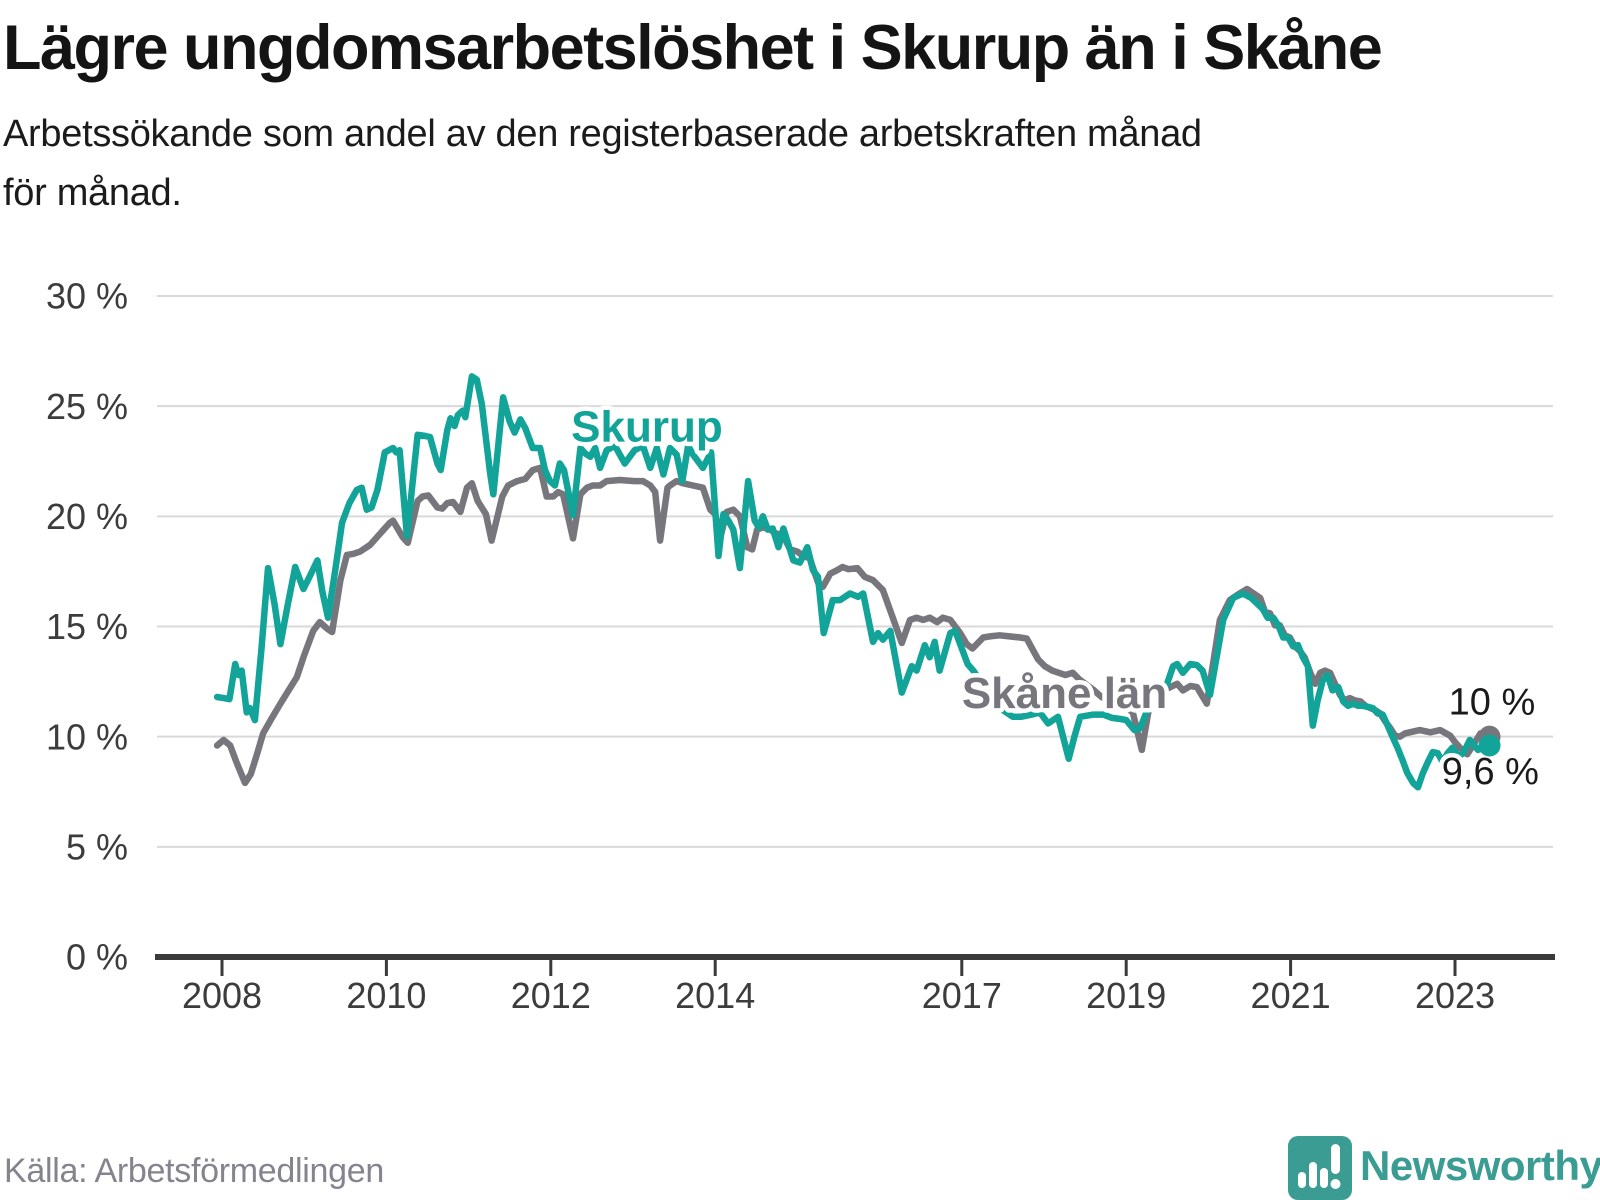 This screenshot has height=1200, width=1600. Describe the element at coordinates (87, 406) in the screenshot. I see `y-tick-label: 25 %` at that location.